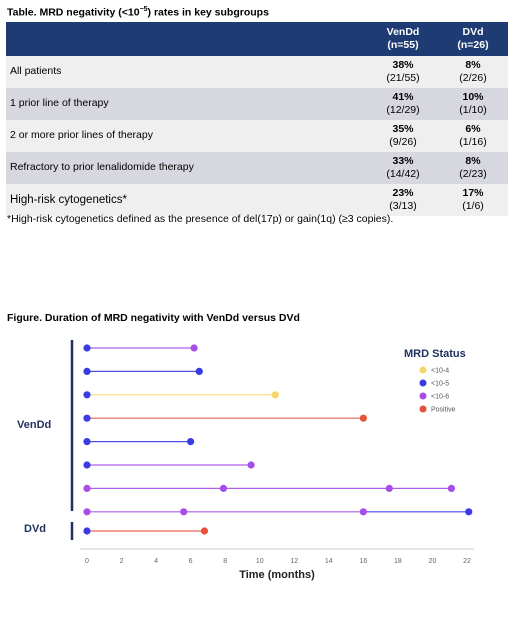 This screenshot has width=520, height=624. What do you see at coordinates (403, 142) in the screenshot?
I see `vendd-value-fraction: (9/26)` at bounding box center [403, 142].